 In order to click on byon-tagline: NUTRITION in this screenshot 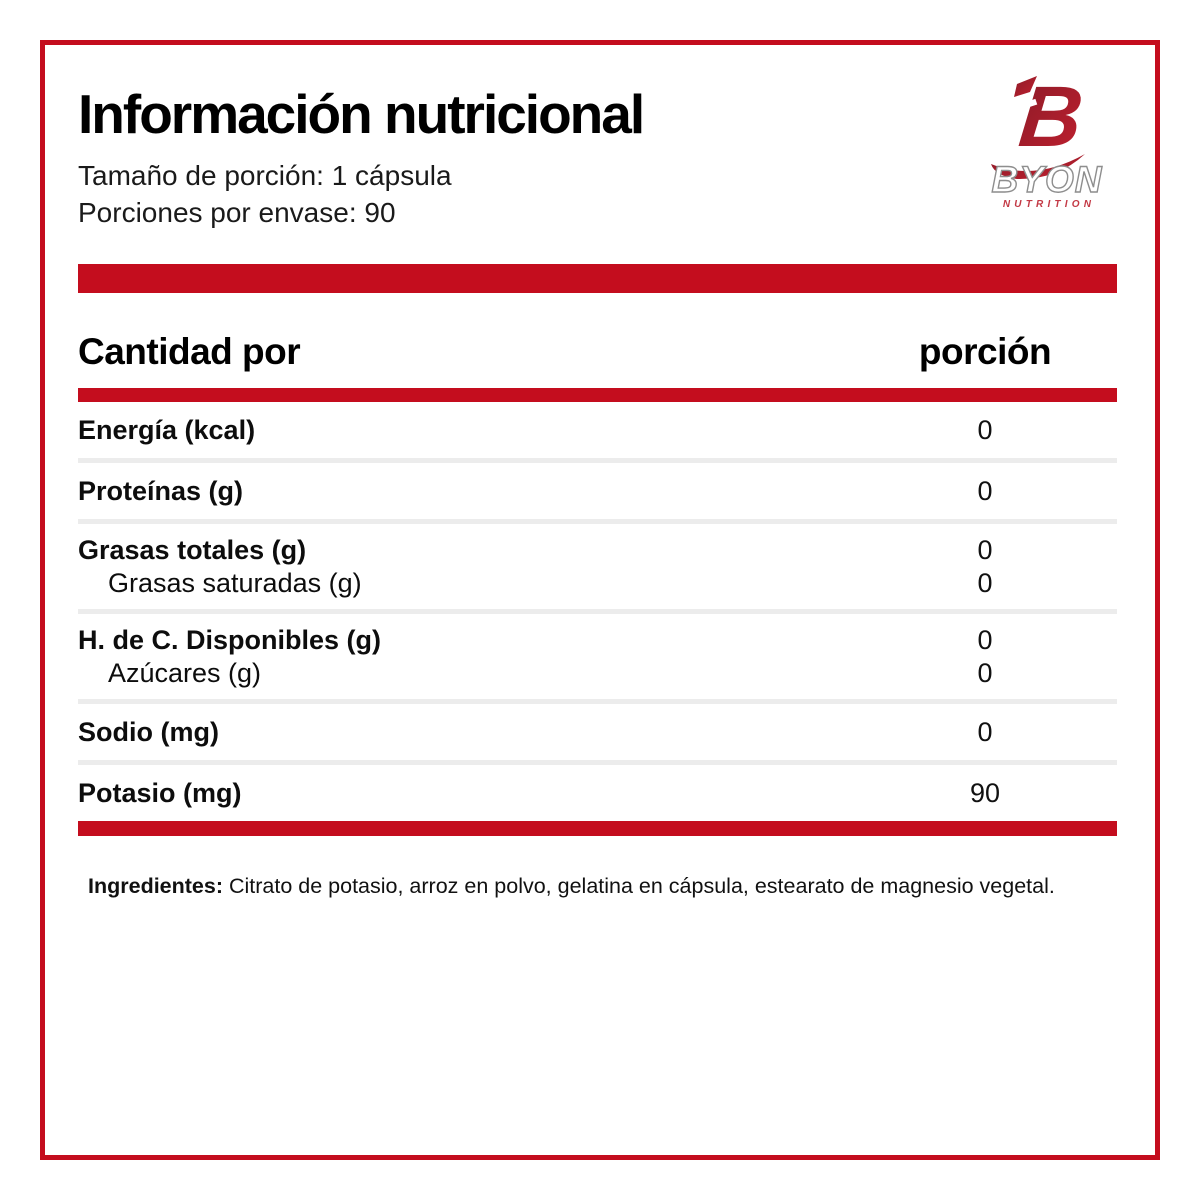, I will do `click(1049, 204)`.